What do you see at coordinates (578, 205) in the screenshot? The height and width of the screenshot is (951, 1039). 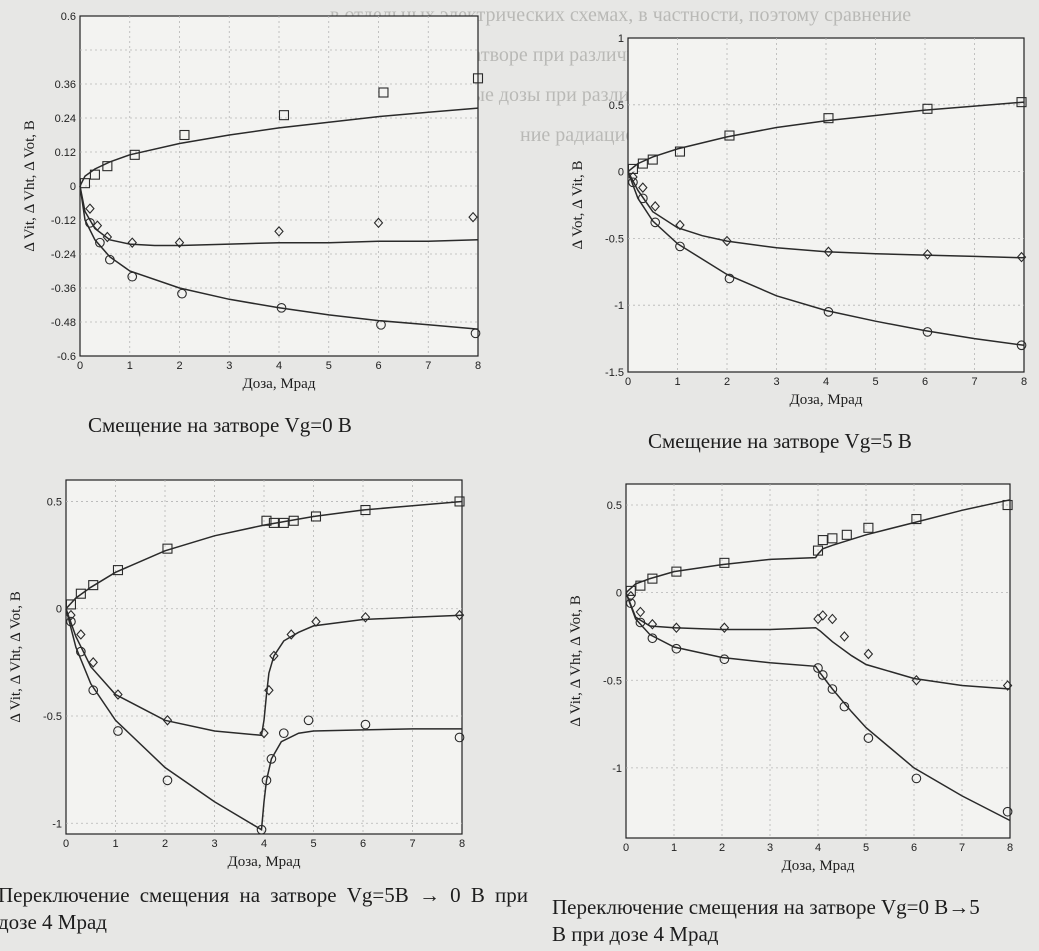 I see `y-axis-title: Δ Vot, Δ Vit, В` at bounding box center [578, 205].